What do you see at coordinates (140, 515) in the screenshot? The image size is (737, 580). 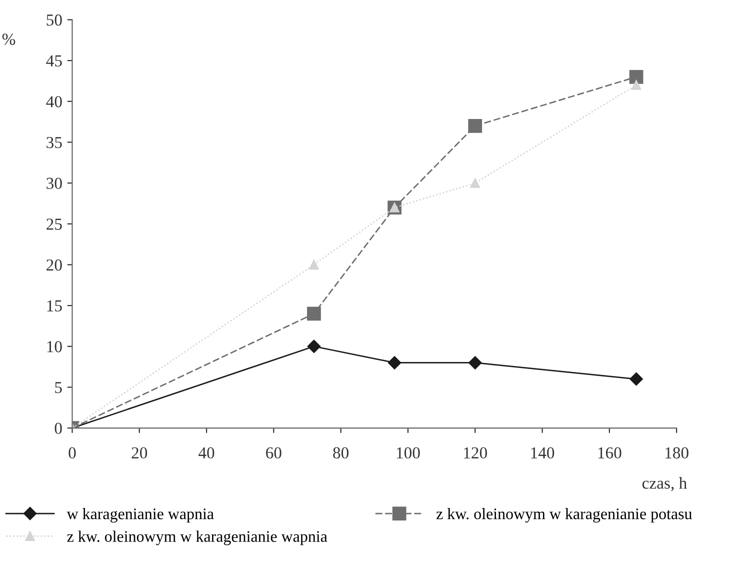 I see `legend-label: w karagenianie wapnia` at bounding box center [140, 515].